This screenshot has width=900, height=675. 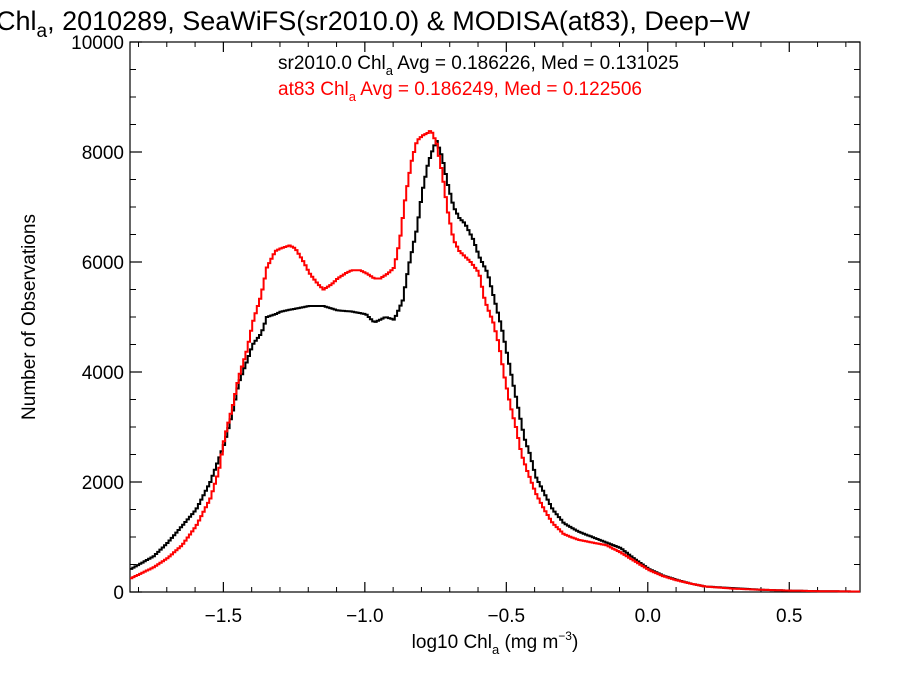 I want to click on y-axis-label: Number of Observations, so click(x=29, y=317).